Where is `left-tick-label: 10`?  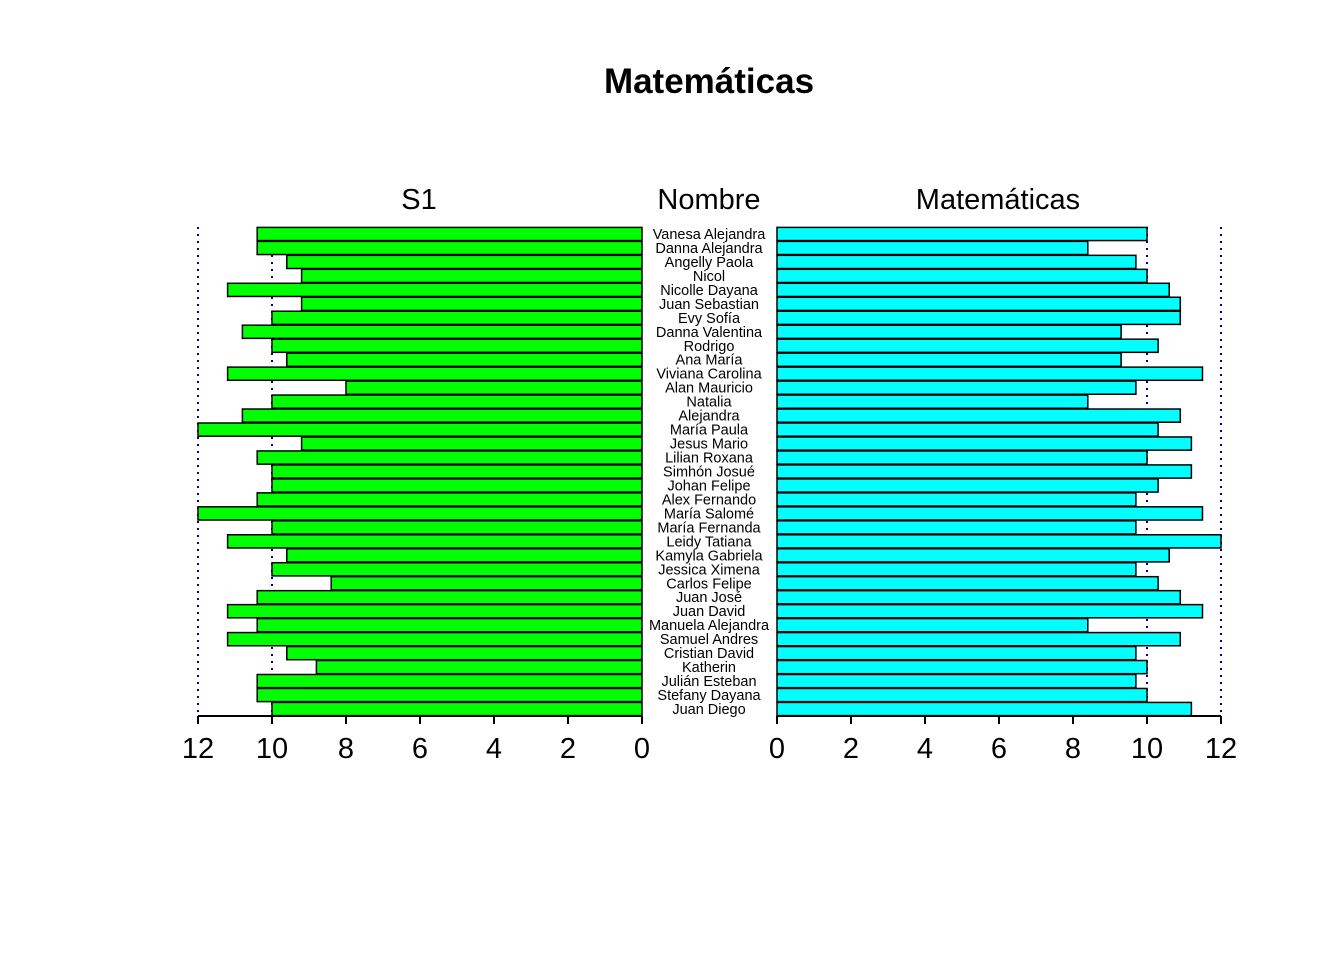
left-tick-label: 10 is located at coordinates (272, 749).